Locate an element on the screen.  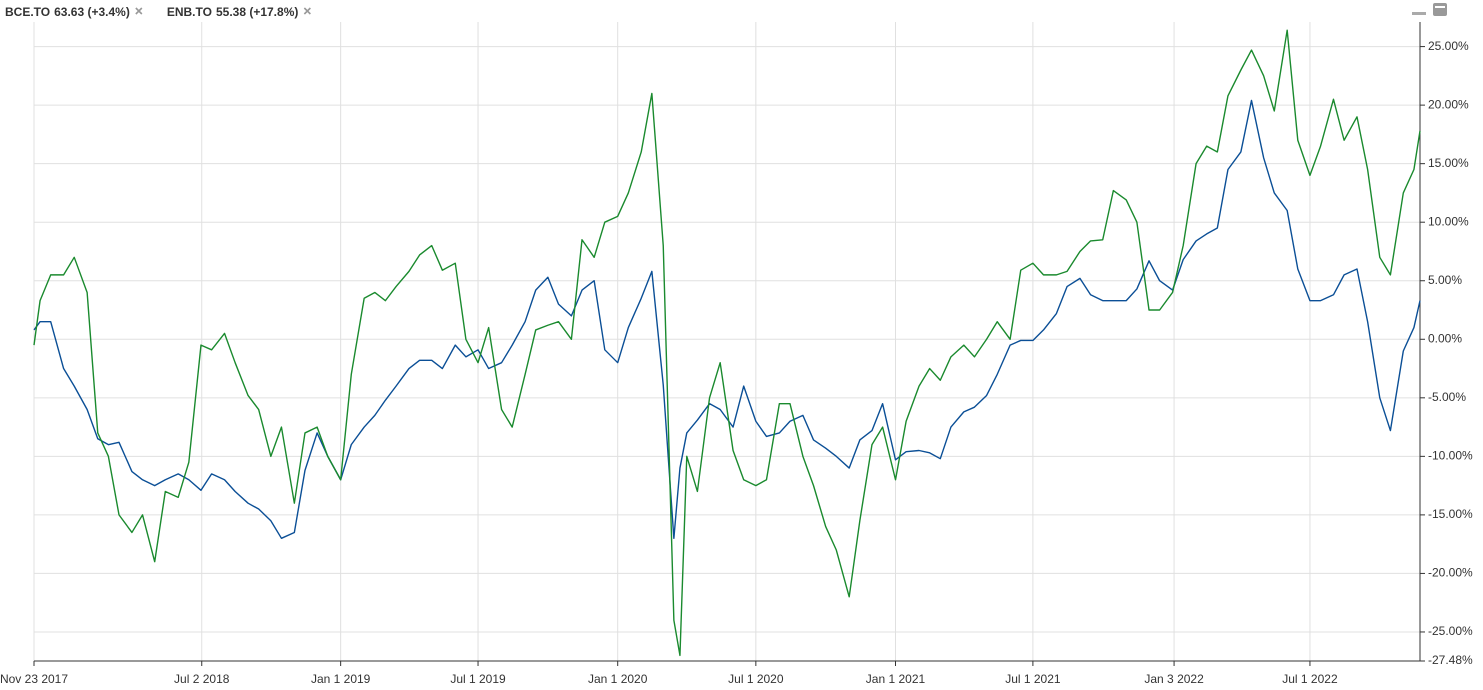
x-tick-label: Jan 1 2020 is located at coordinates (618, 679).